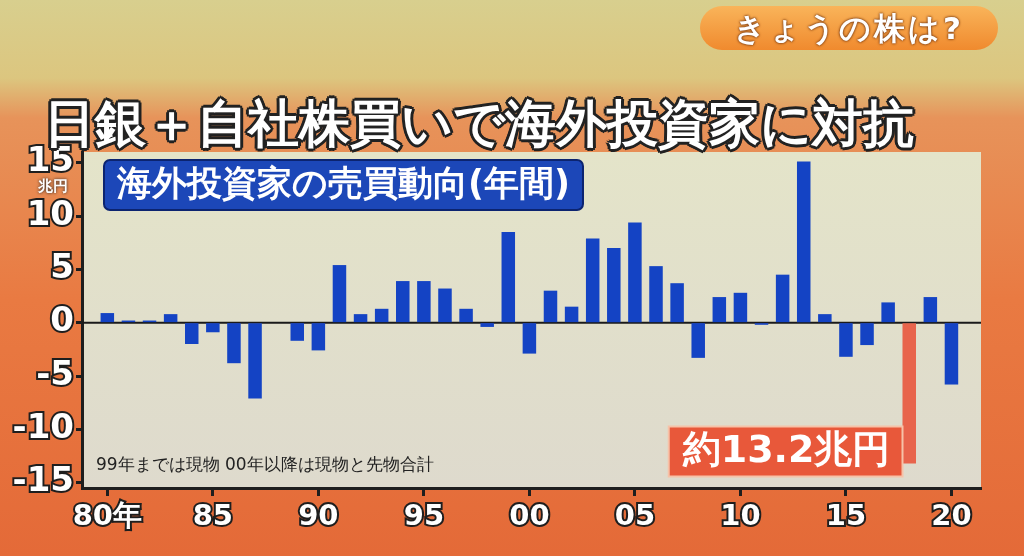 This screenshot has height=556, width=1024. I want to click on annotation: 99年までは現物 00年以降は現物と先物合計, so click(265, 464).